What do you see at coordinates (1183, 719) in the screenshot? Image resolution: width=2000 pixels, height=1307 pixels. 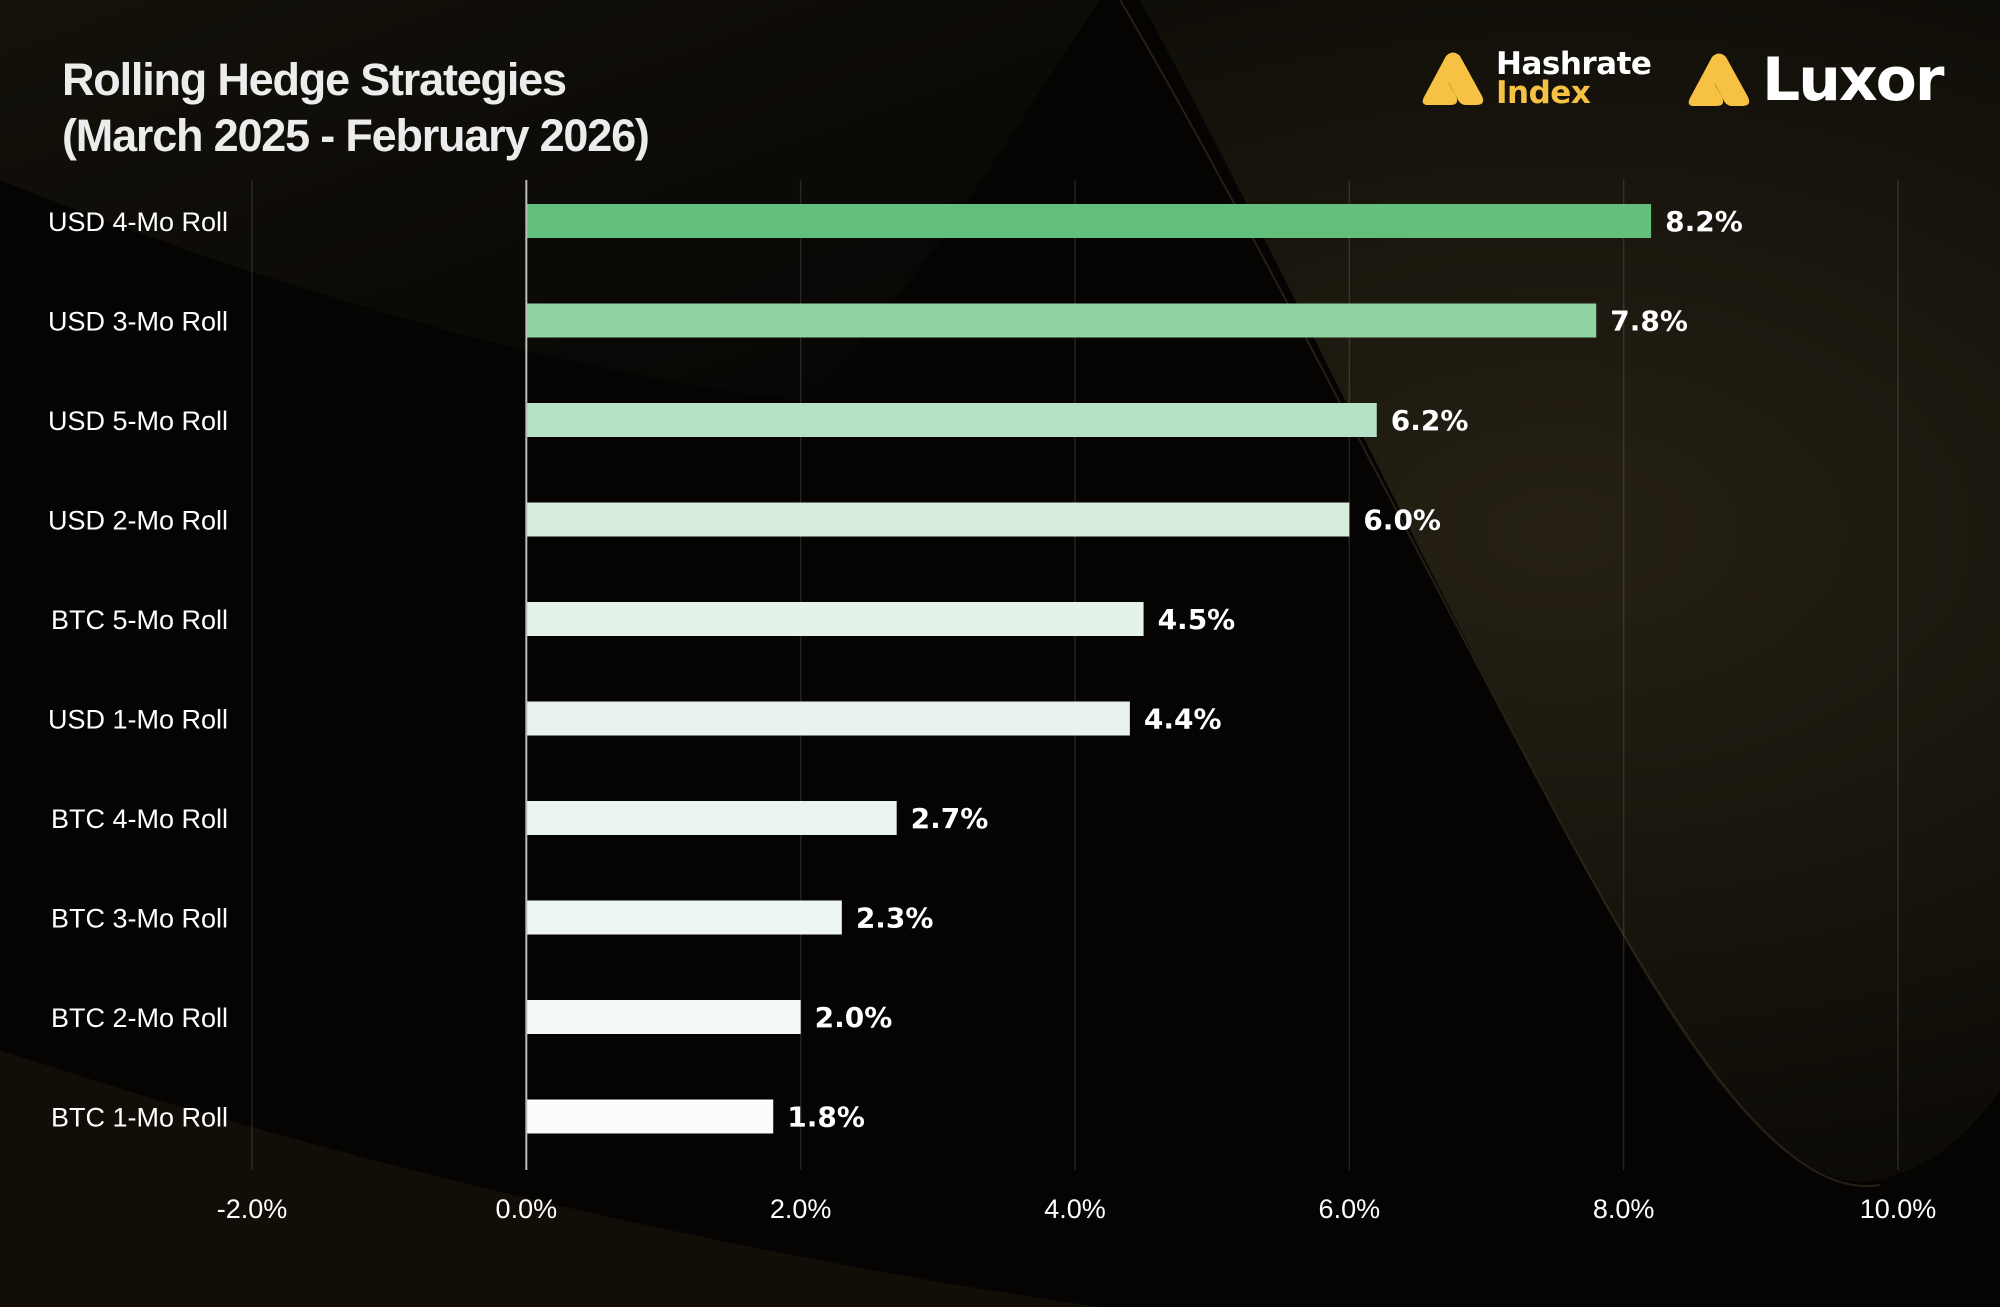 I see `value-label: 4.4%` at bounding box center [1183, 719].